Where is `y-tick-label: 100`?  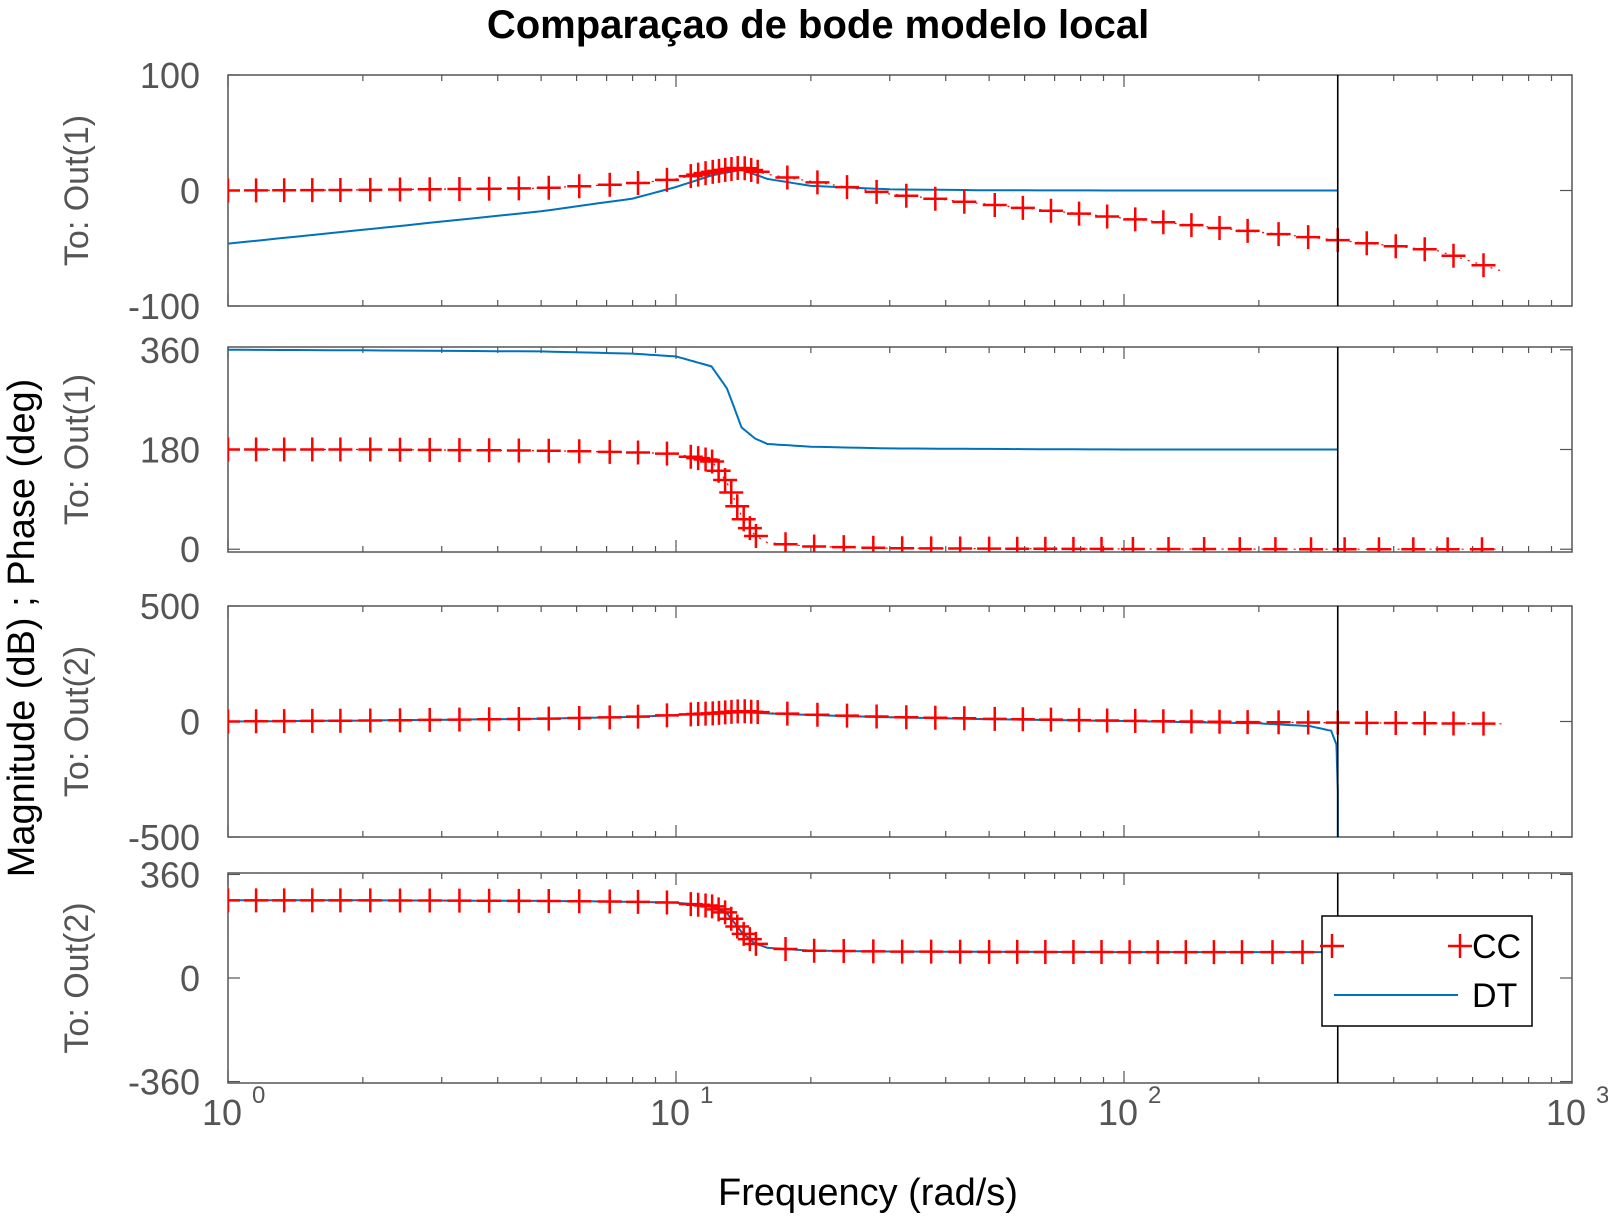
y-tick-label: 100 is located at coordinates (170, 75).